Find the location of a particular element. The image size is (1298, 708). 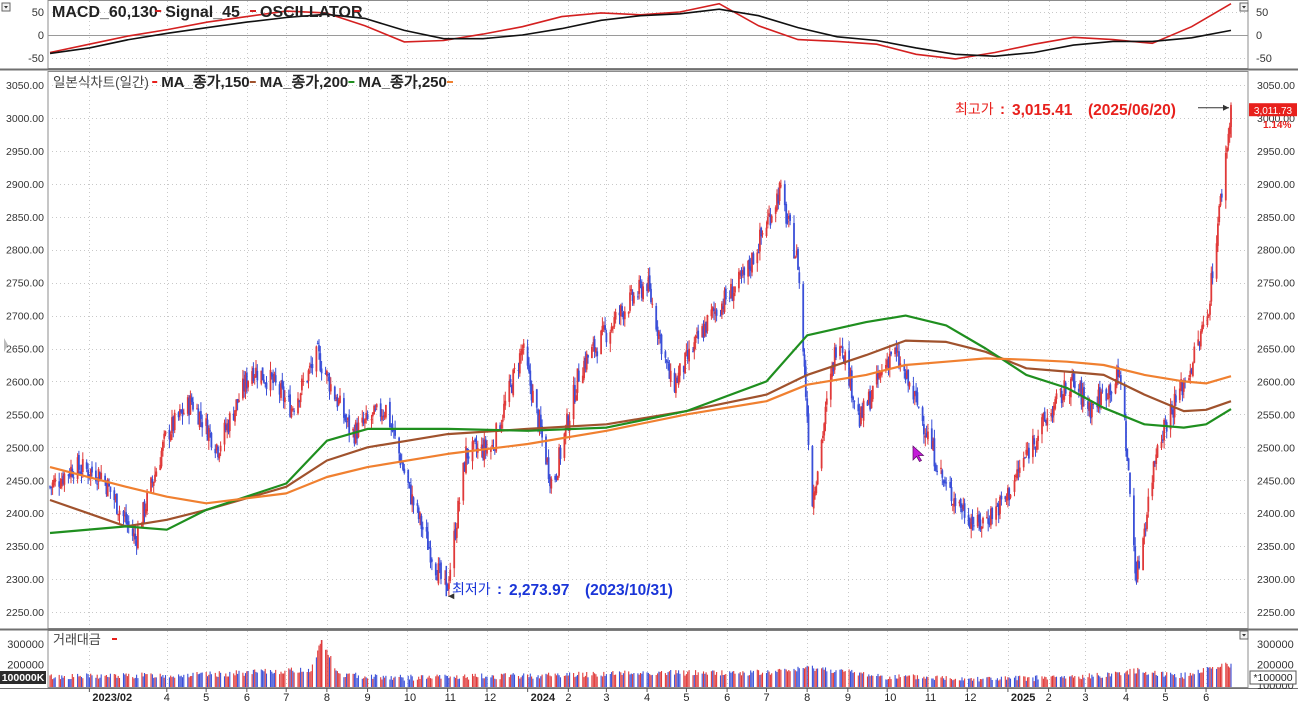

price-tick-label-right: 2700.00 is located at coordinates (1276, 317).